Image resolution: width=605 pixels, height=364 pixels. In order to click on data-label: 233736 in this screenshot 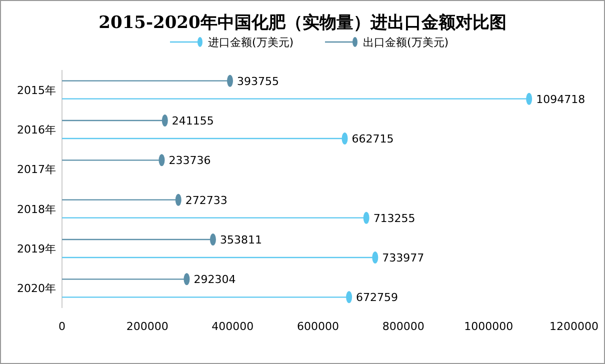, I will do `click(189, 161)`.